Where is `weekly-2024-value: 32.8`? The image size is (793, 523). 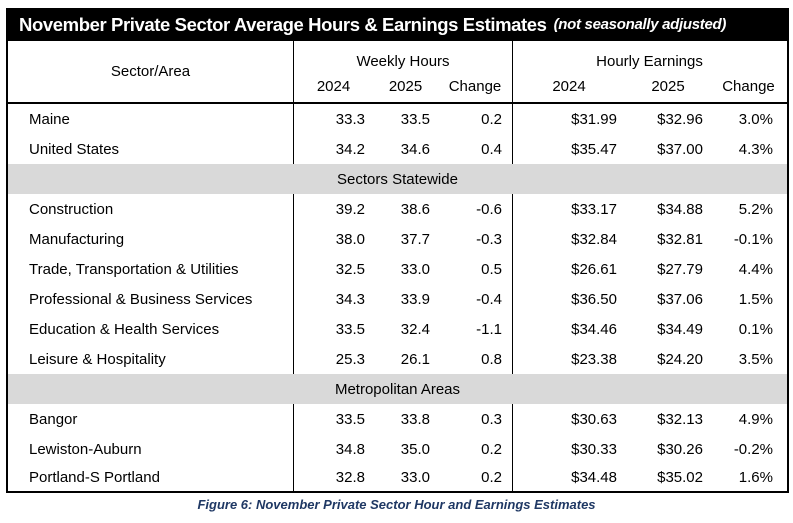
weekly-2024-value: 32.8 is located at coordinates (333, 477).